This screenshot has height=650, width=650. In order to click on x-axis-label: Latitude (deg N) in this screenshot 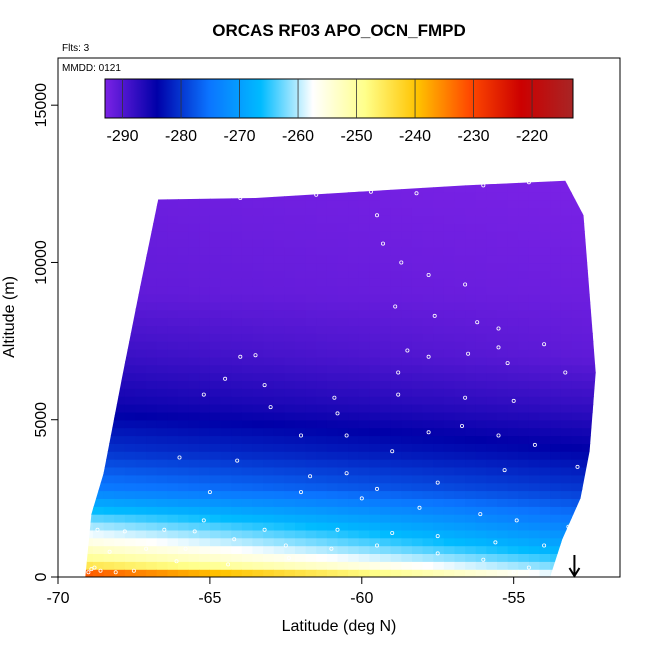, I will do `click(339, 626)`.